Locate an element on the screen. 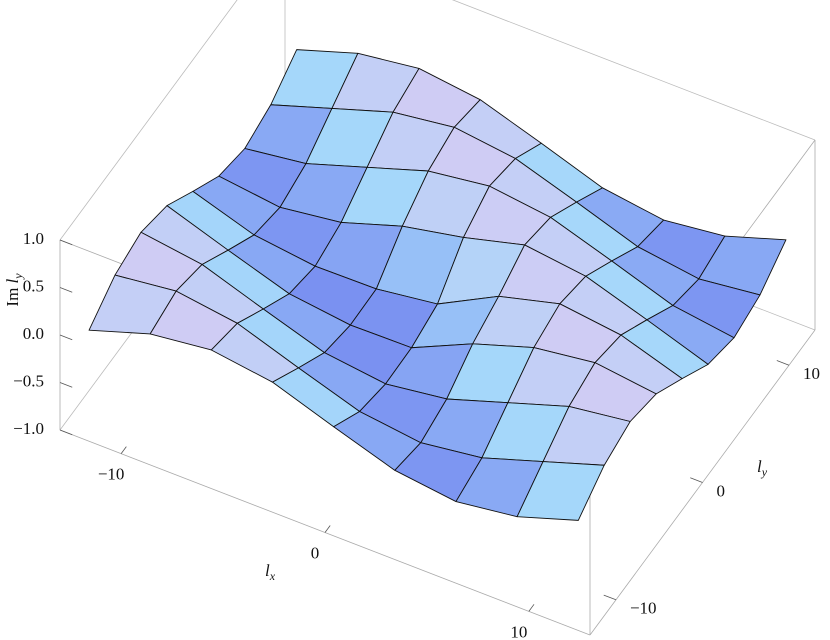  x-axis-label: lx is located at coordinates (270, 572).